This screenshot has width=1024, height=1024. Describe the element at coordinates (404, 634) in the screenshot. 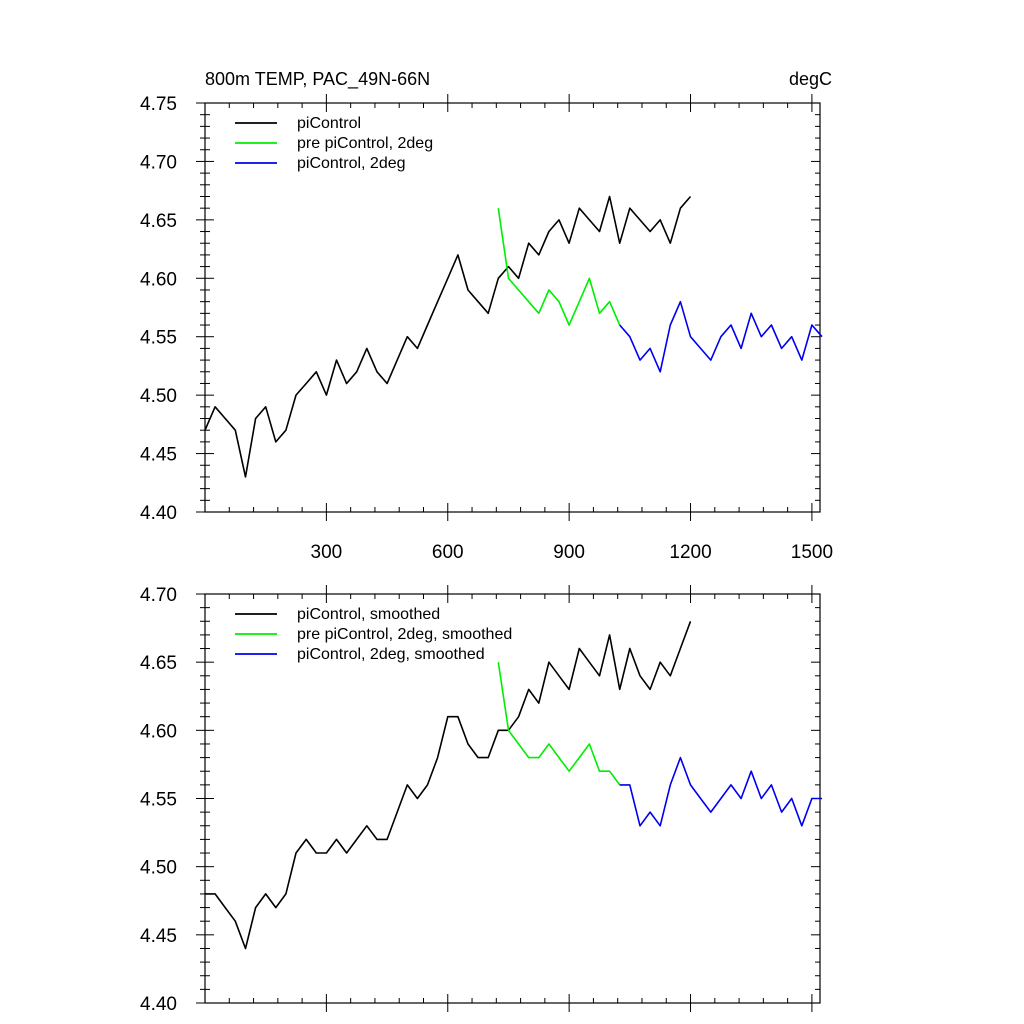

I see `legend-label: pre piControl, 2deg, smoothed` at that location.